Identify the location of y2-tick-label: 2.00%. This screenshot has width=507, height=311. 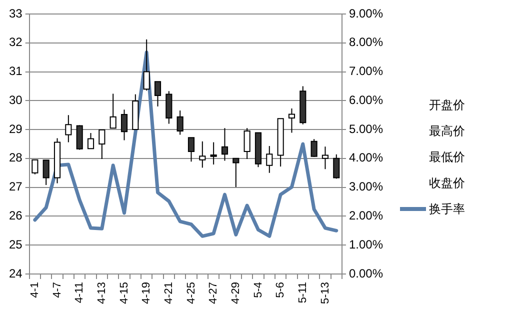
(366, 215).